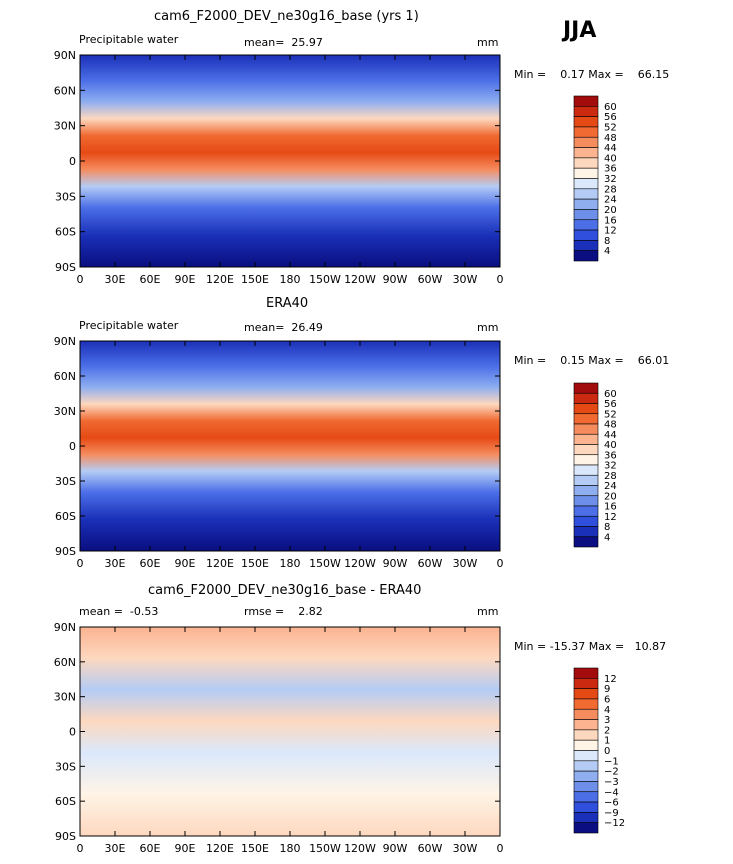  I want to click on y-tick-label: 90S, so click(65, 836).